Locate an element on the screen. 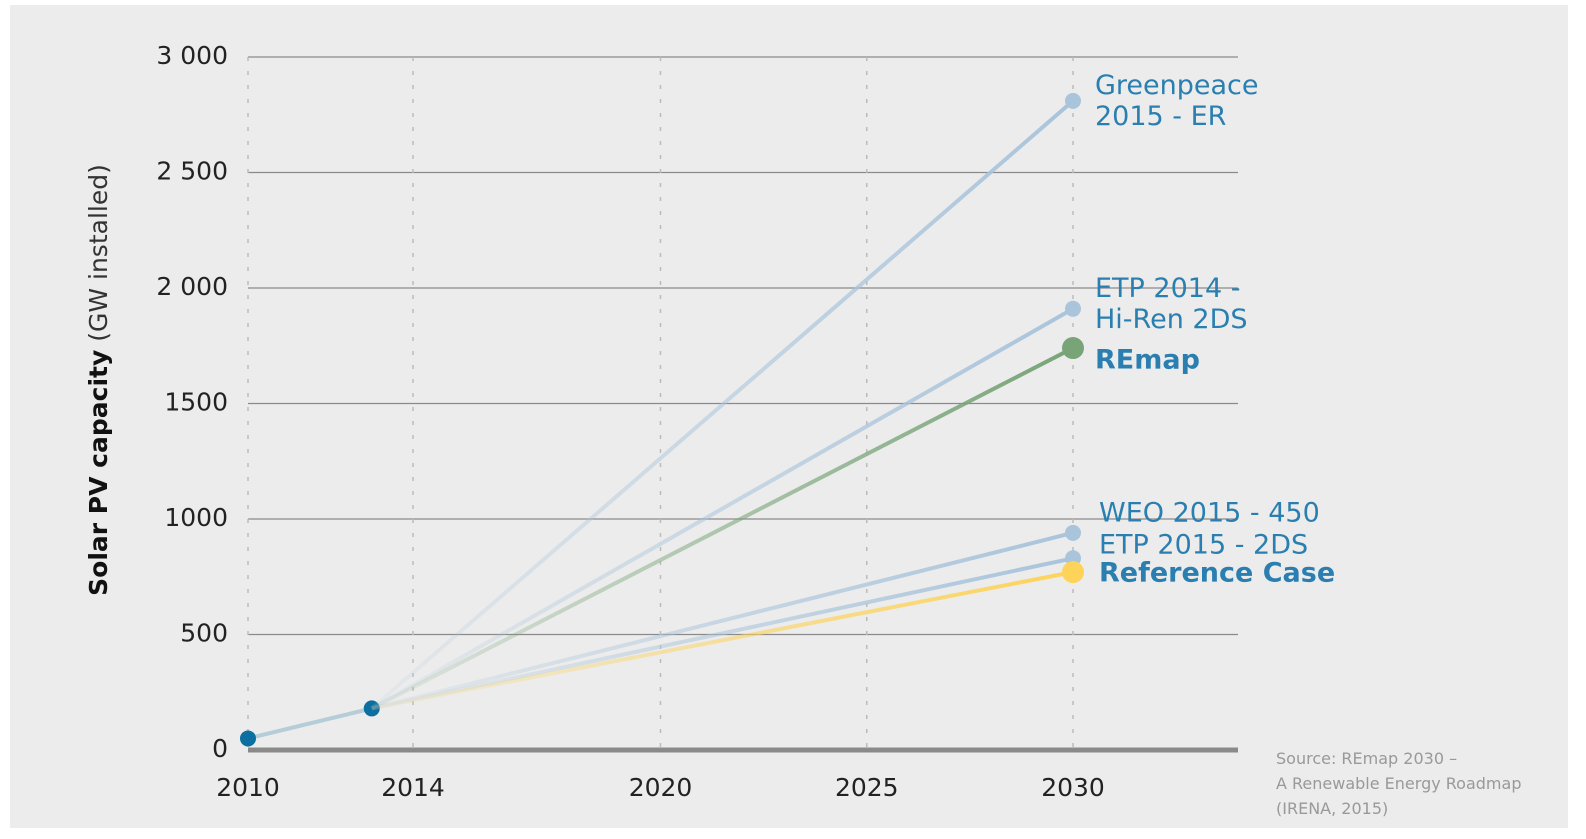 The width and height of the screenshot is (1586, 839). series-label: WEO 2015 - 450 is located at coordinates (1209, 513).